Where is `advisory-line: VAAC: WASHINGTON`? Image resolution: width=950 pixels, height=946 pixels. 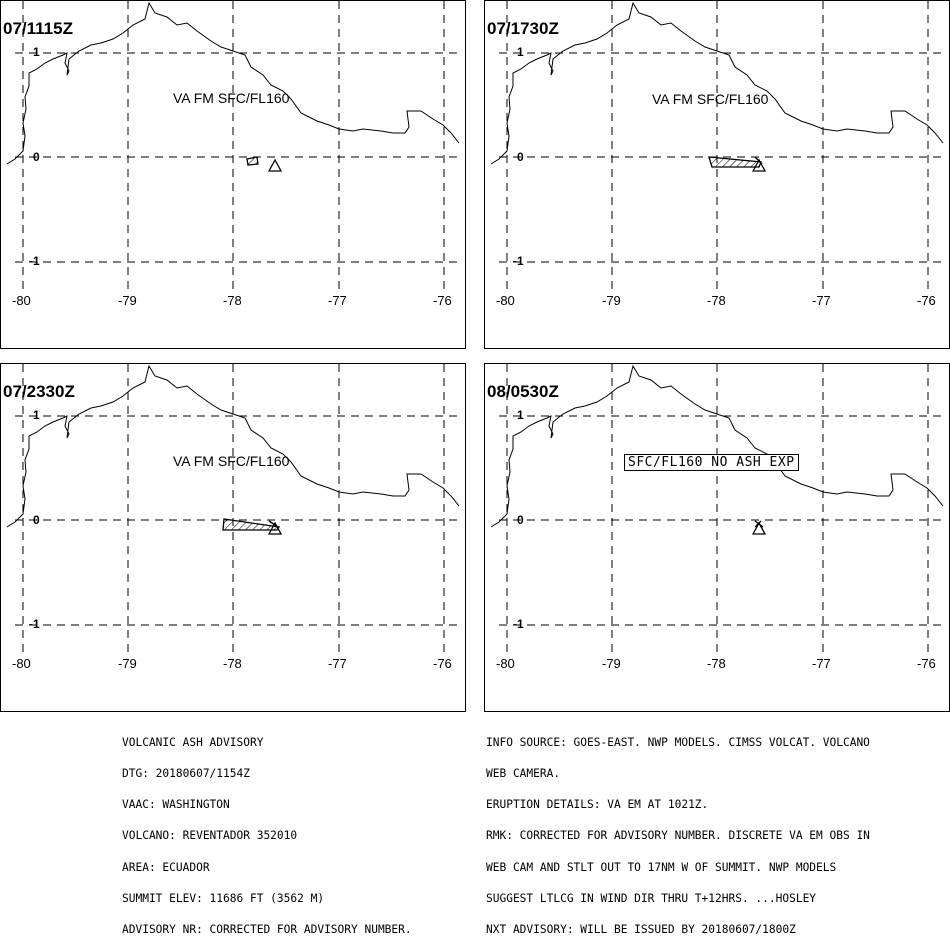
advisory-line: VAAC: WASHINGTON is located at coordinates (176, 805).